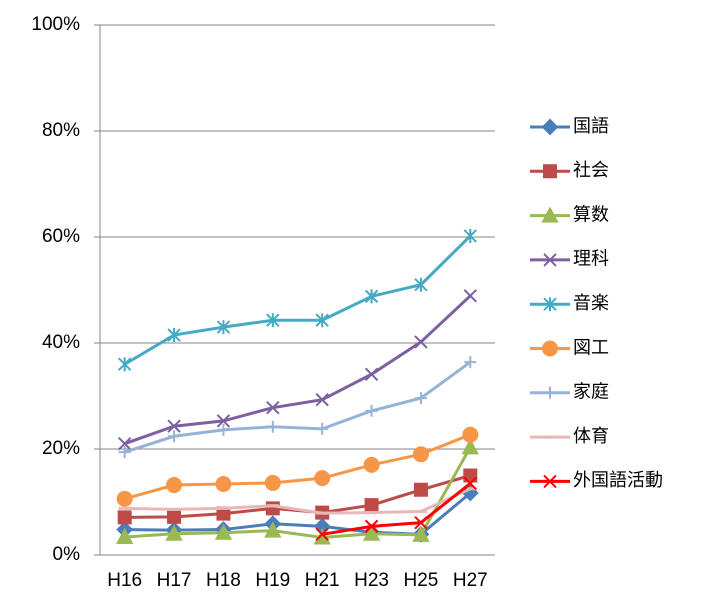 This screenshot has height=594, width=726. I want to click on x-tick-label: H18, so click(223, 580).